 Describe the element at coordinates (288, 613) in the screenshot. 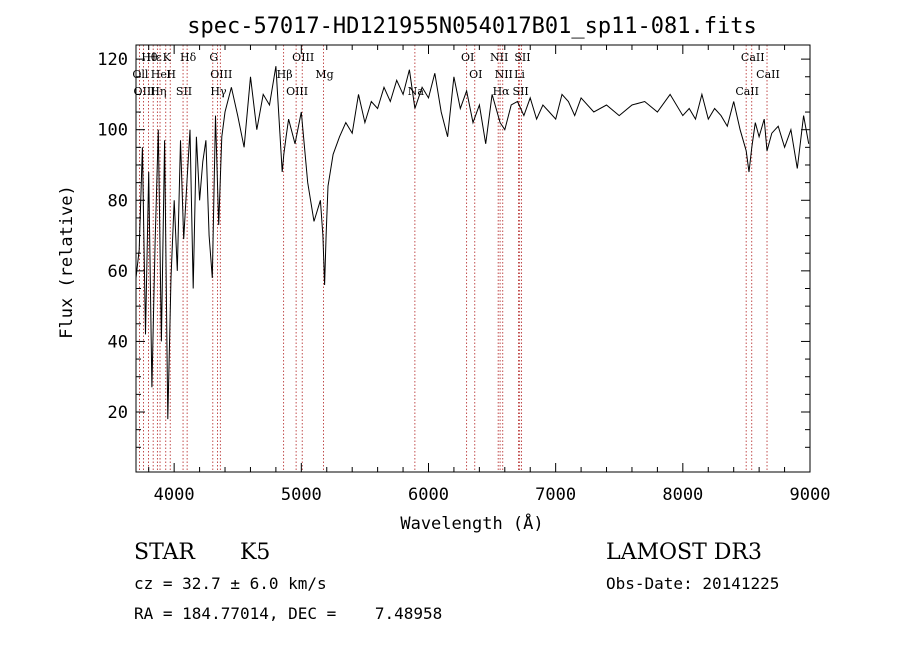

I see `coordinates-readout: RA = 184.77014, DEC = 7.48958` at that location.